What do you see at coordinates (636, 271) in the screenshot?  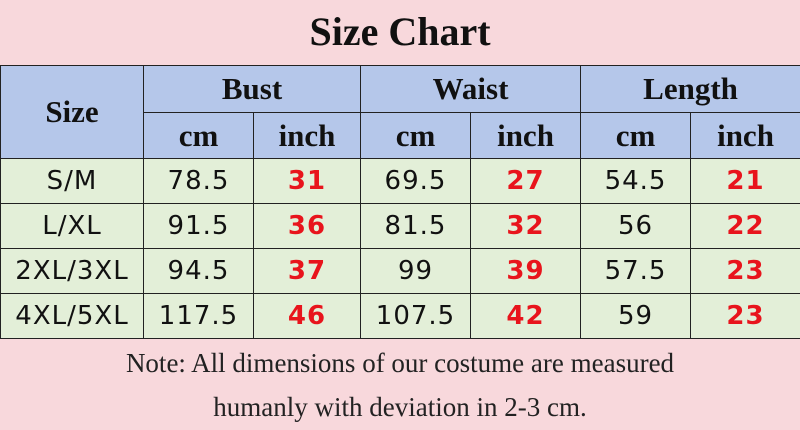 I see `cm-value: 57.5` at bounding box center [636, 271].